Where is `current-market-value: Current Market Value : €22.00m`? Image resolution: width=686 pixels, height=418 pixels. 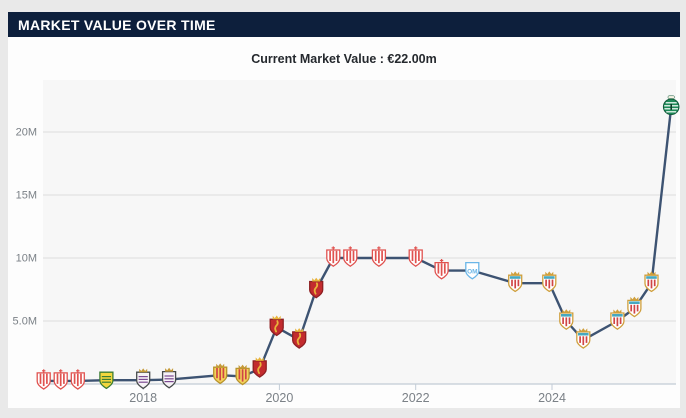
current-market-value: Current Market Value : €22.00m is located at coordinates (344, 59).